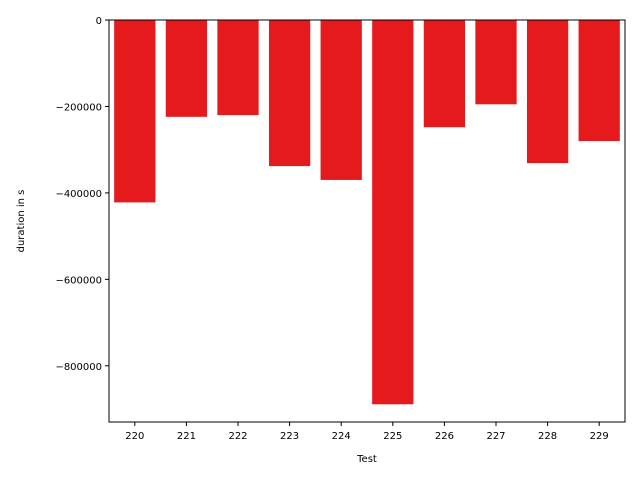 This screenshot has height=480, width=640. What do you see at coordinates (599, 436) in the screenshot?
I see `x-tick-label: 229` at bounding box center [599, 436].